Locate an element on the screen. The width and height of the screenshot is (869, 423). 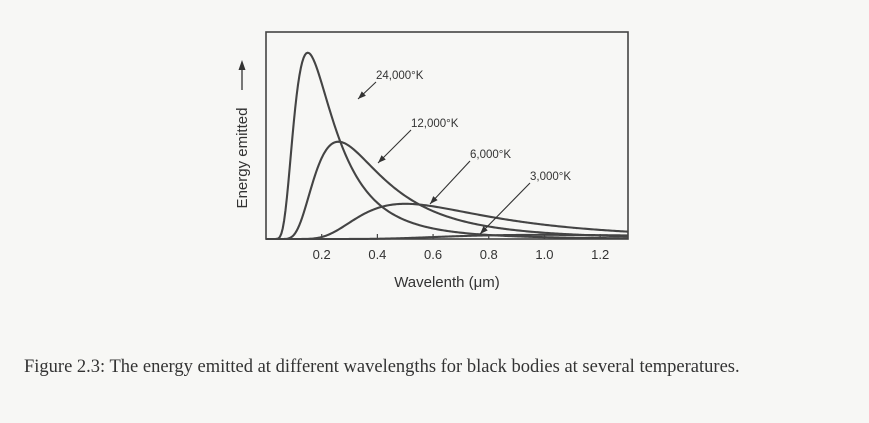
x-tick-label: 0.6 is located at coordinates (433, 254).